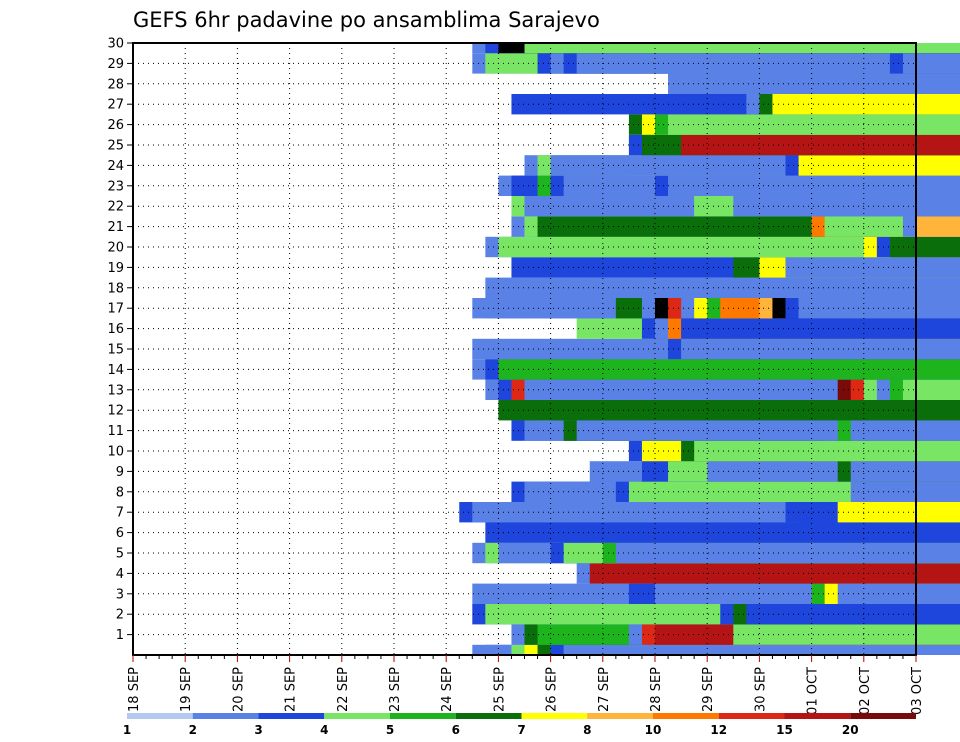 This screenshot has width=960, height=742. What do you see at coordinates (552, 689) in the screenshot?
I see `x-tick-label: 26 SEP` at bounding box center [552, 689].